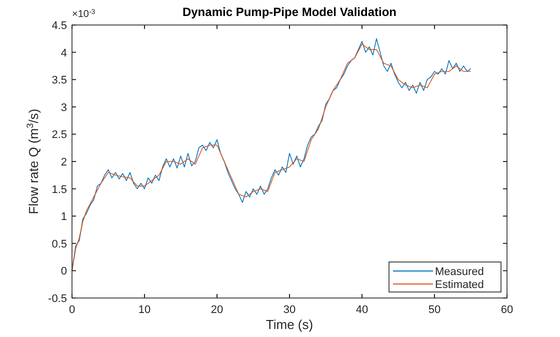 This screenshot has height=337, width=560. I want to click on x-tick-label: 20, so click(217, 310).